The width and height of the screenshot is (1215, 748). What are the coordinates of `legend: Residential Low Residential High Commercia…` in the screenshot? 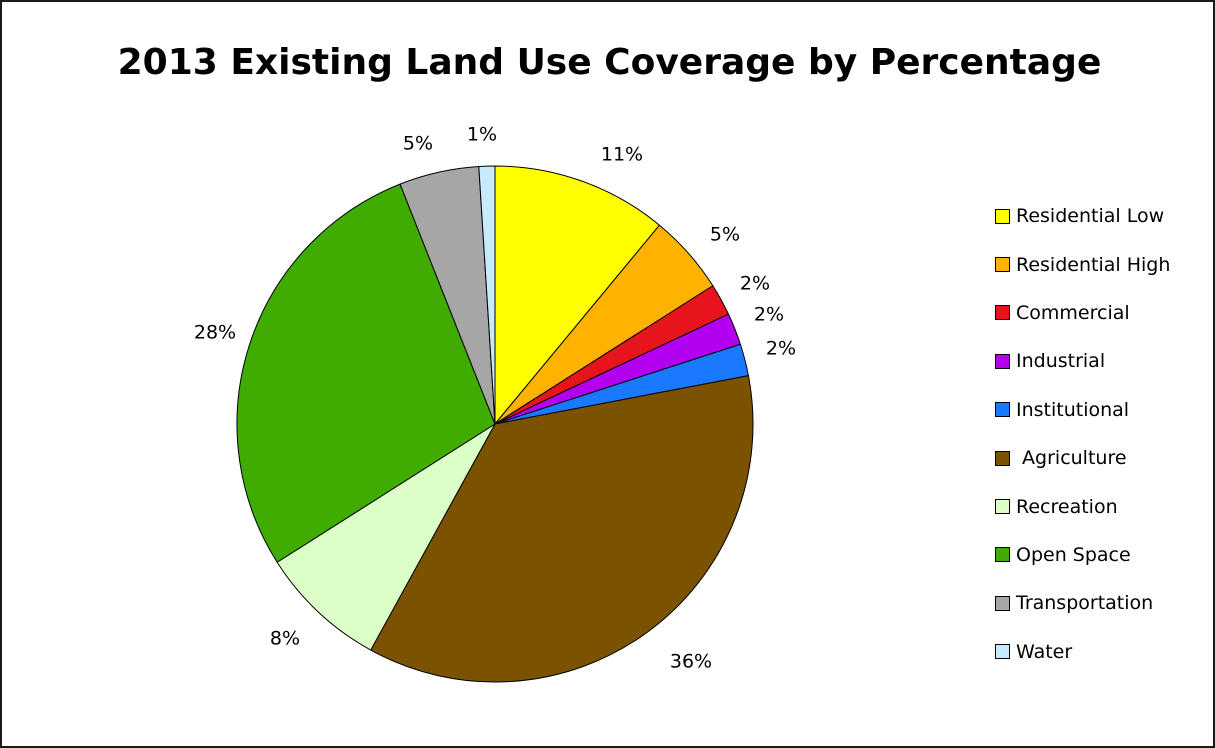 It's located at (1082, 434).